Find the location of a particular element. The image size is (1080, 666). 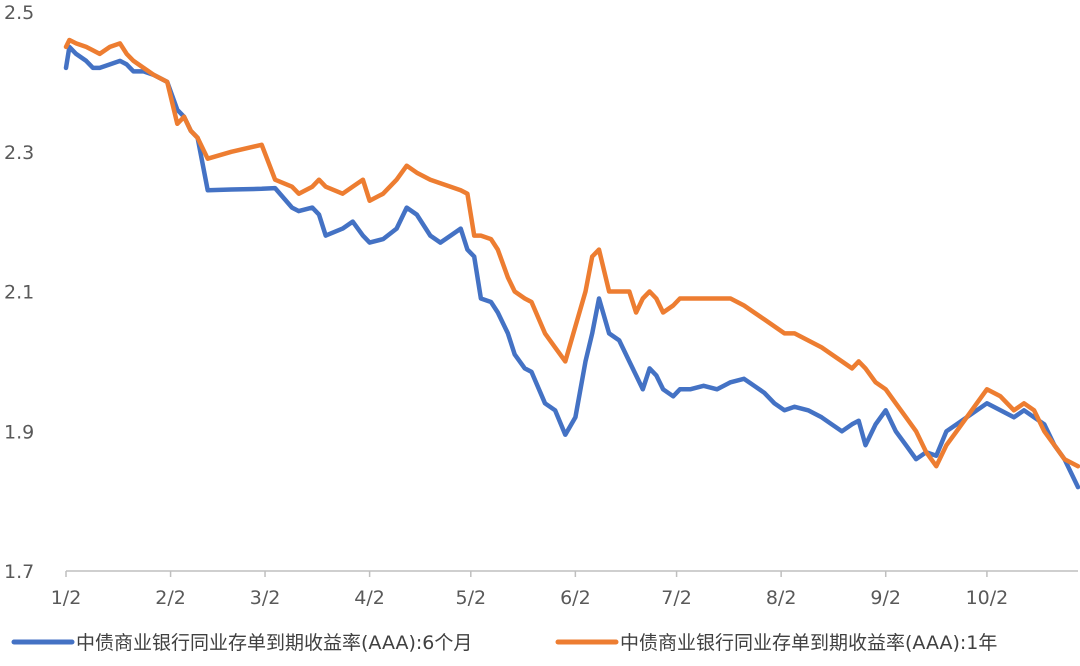

legend-label-1y: 中债商业银行同业存单到期收益率(AAA):1年 is located at coordinates (808, 643).